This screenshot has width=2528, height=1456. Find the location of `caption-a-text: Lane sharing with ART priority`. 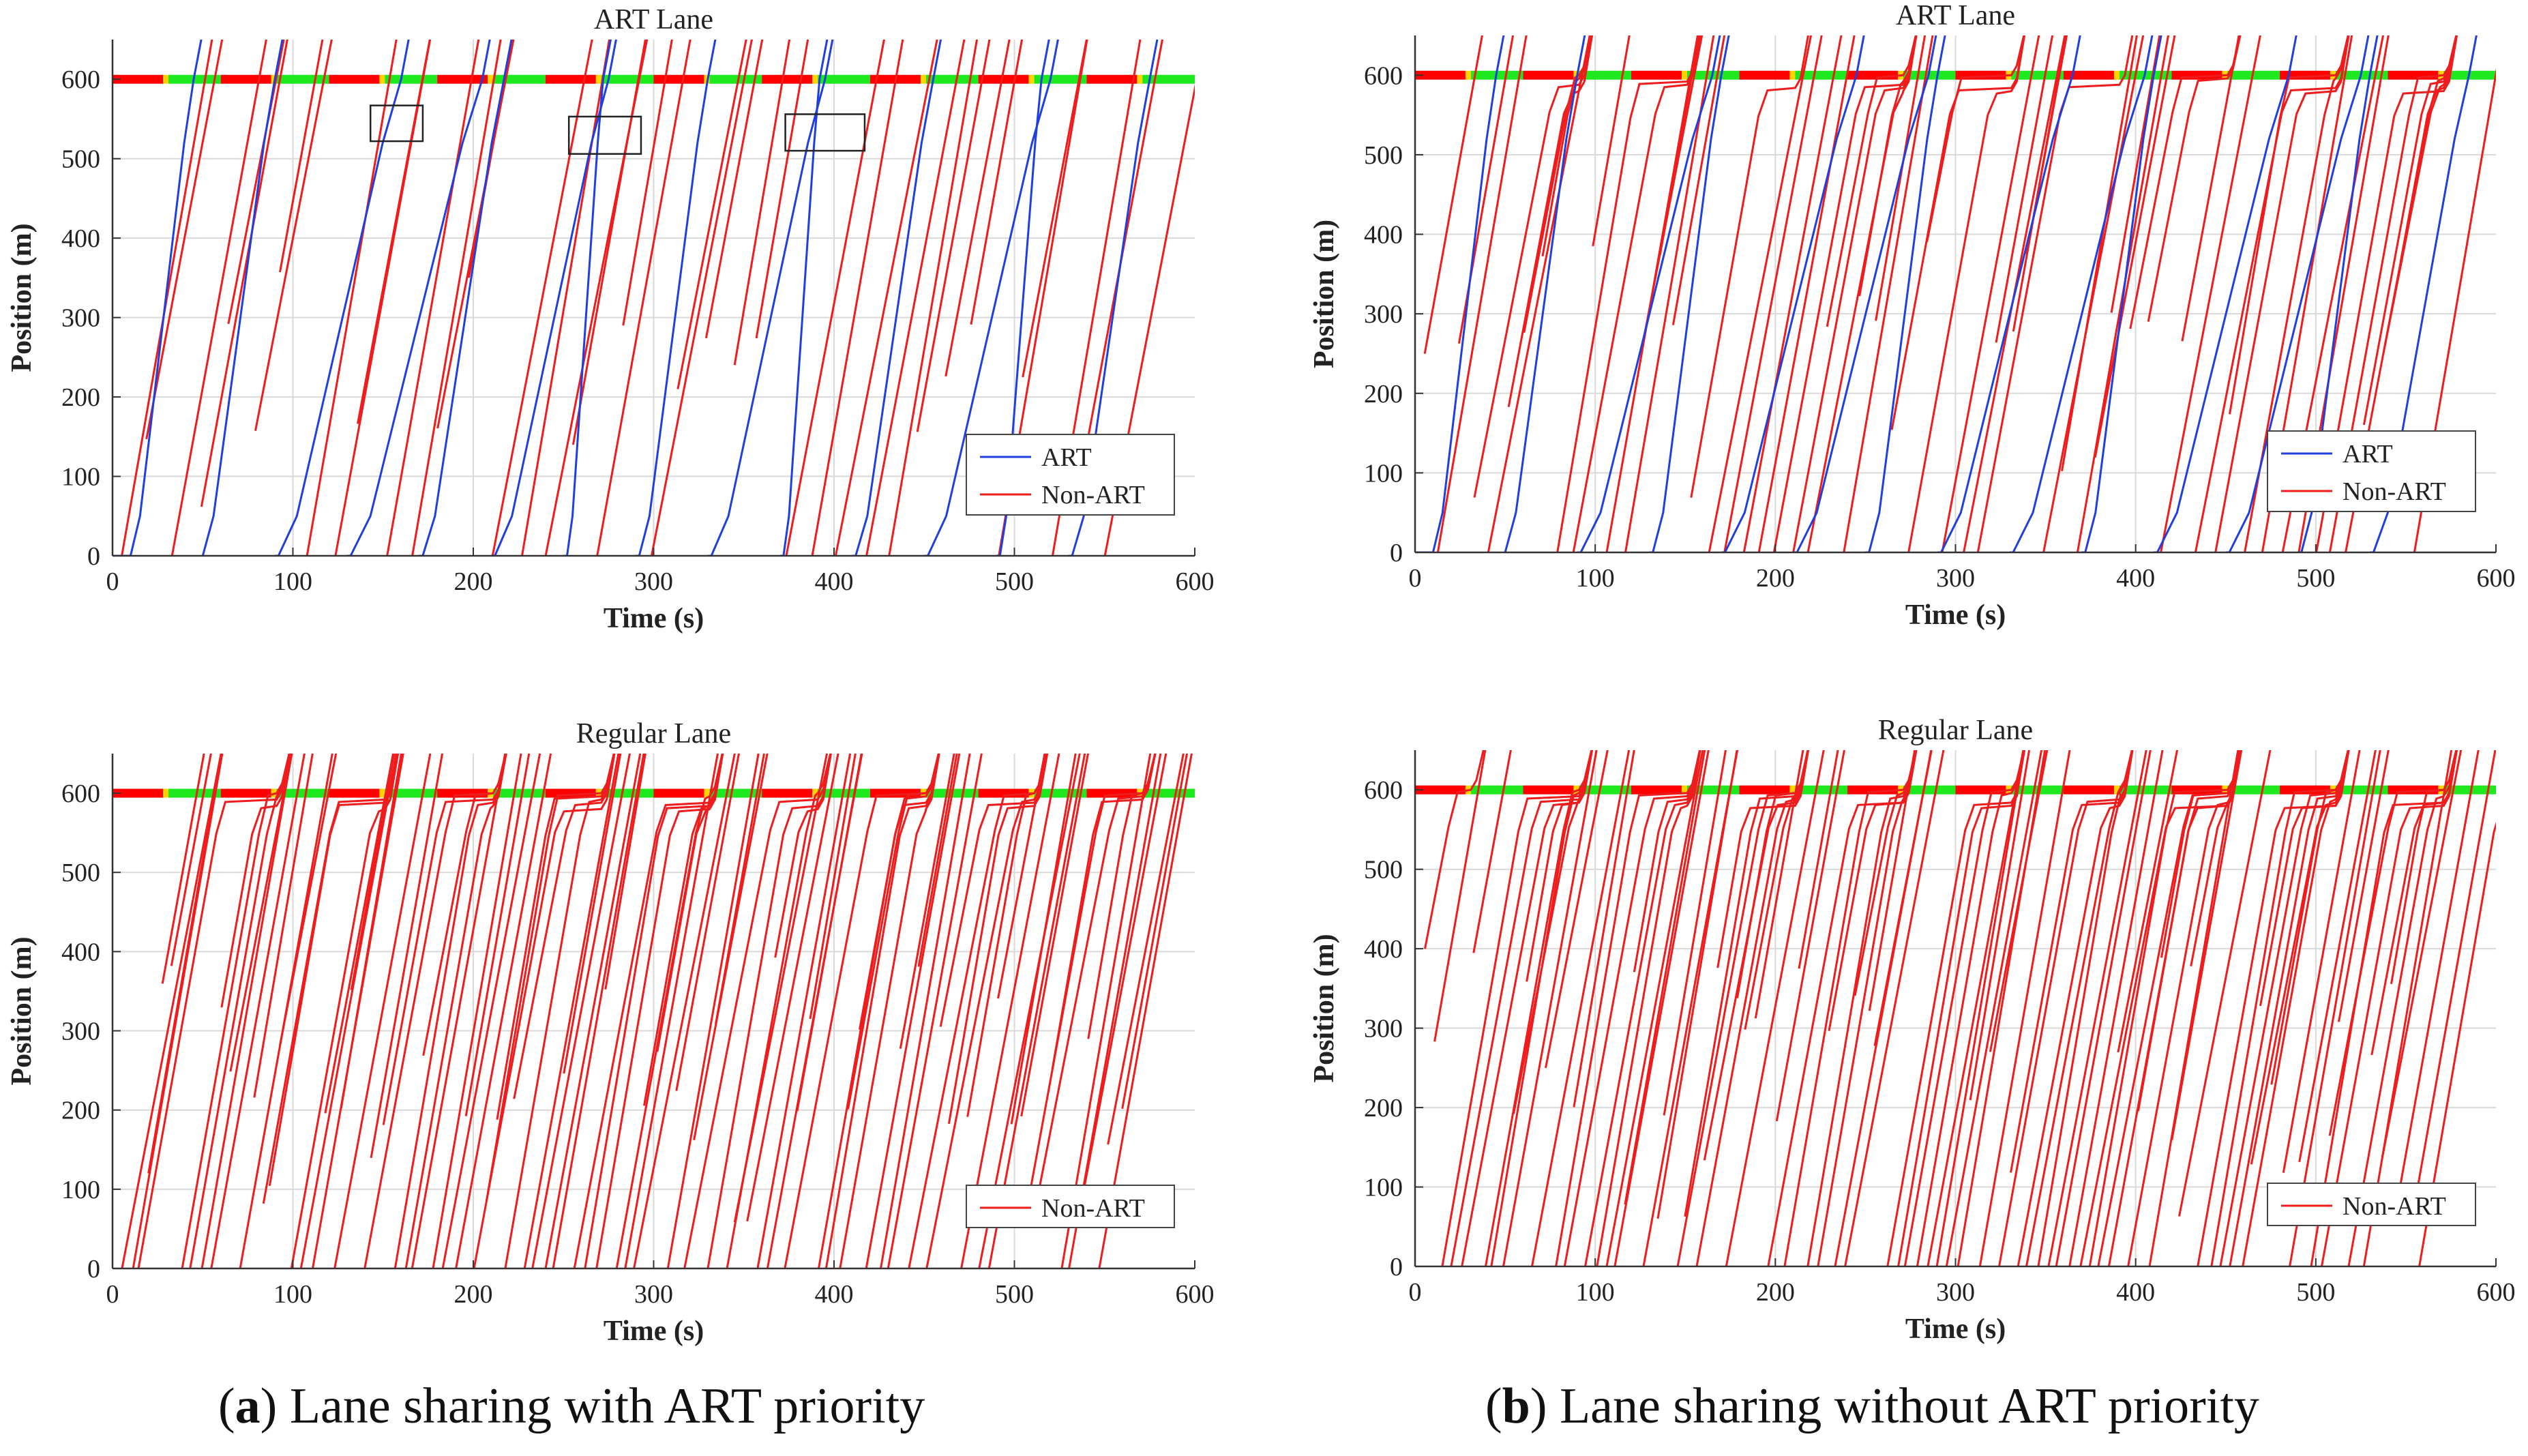

caption-a-text: Lane sharing with ART priority is located at coordinates (601, 1406).